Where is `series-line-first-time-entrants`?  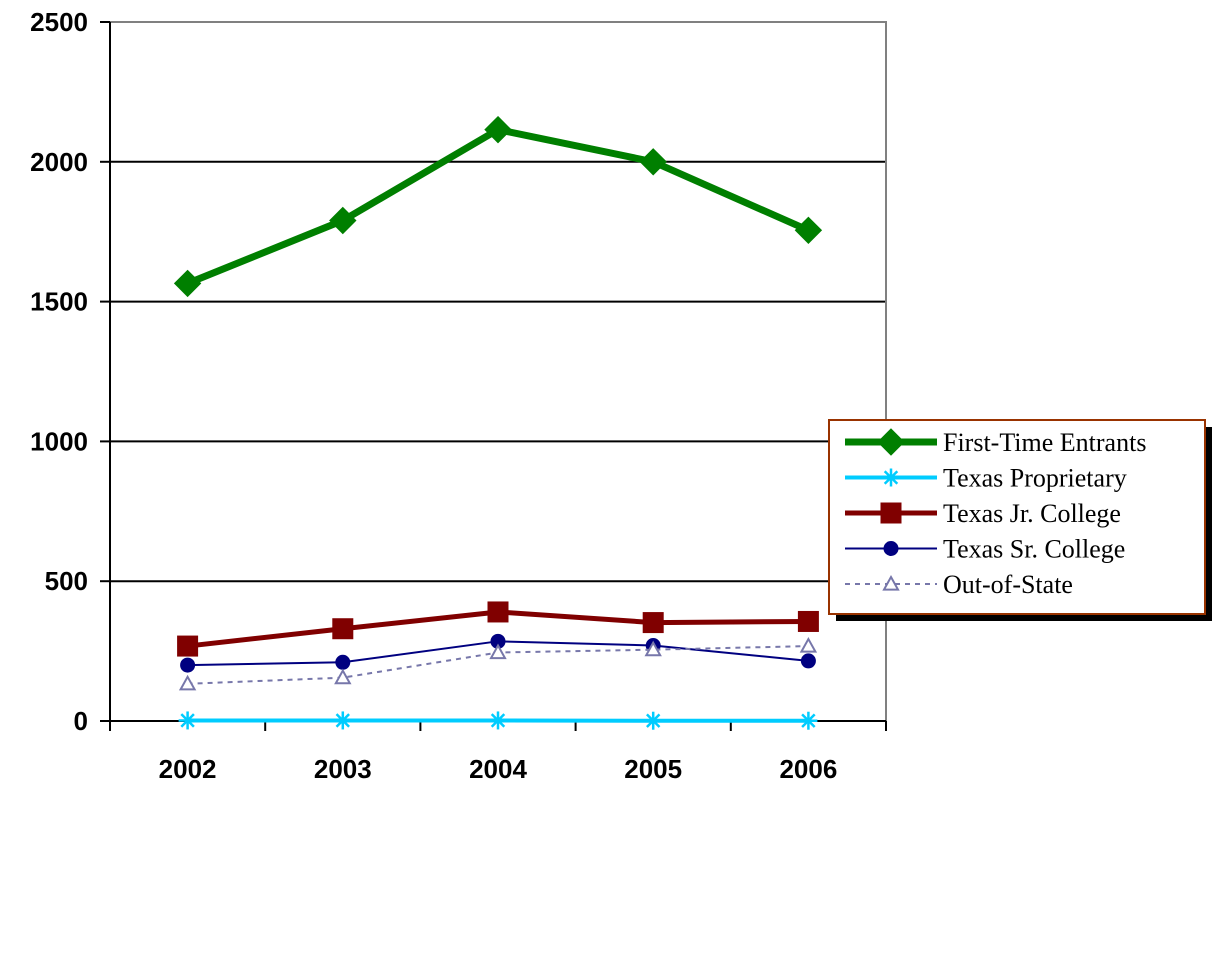 series-line-first-time-entrants is located at coordinates (498, 206).